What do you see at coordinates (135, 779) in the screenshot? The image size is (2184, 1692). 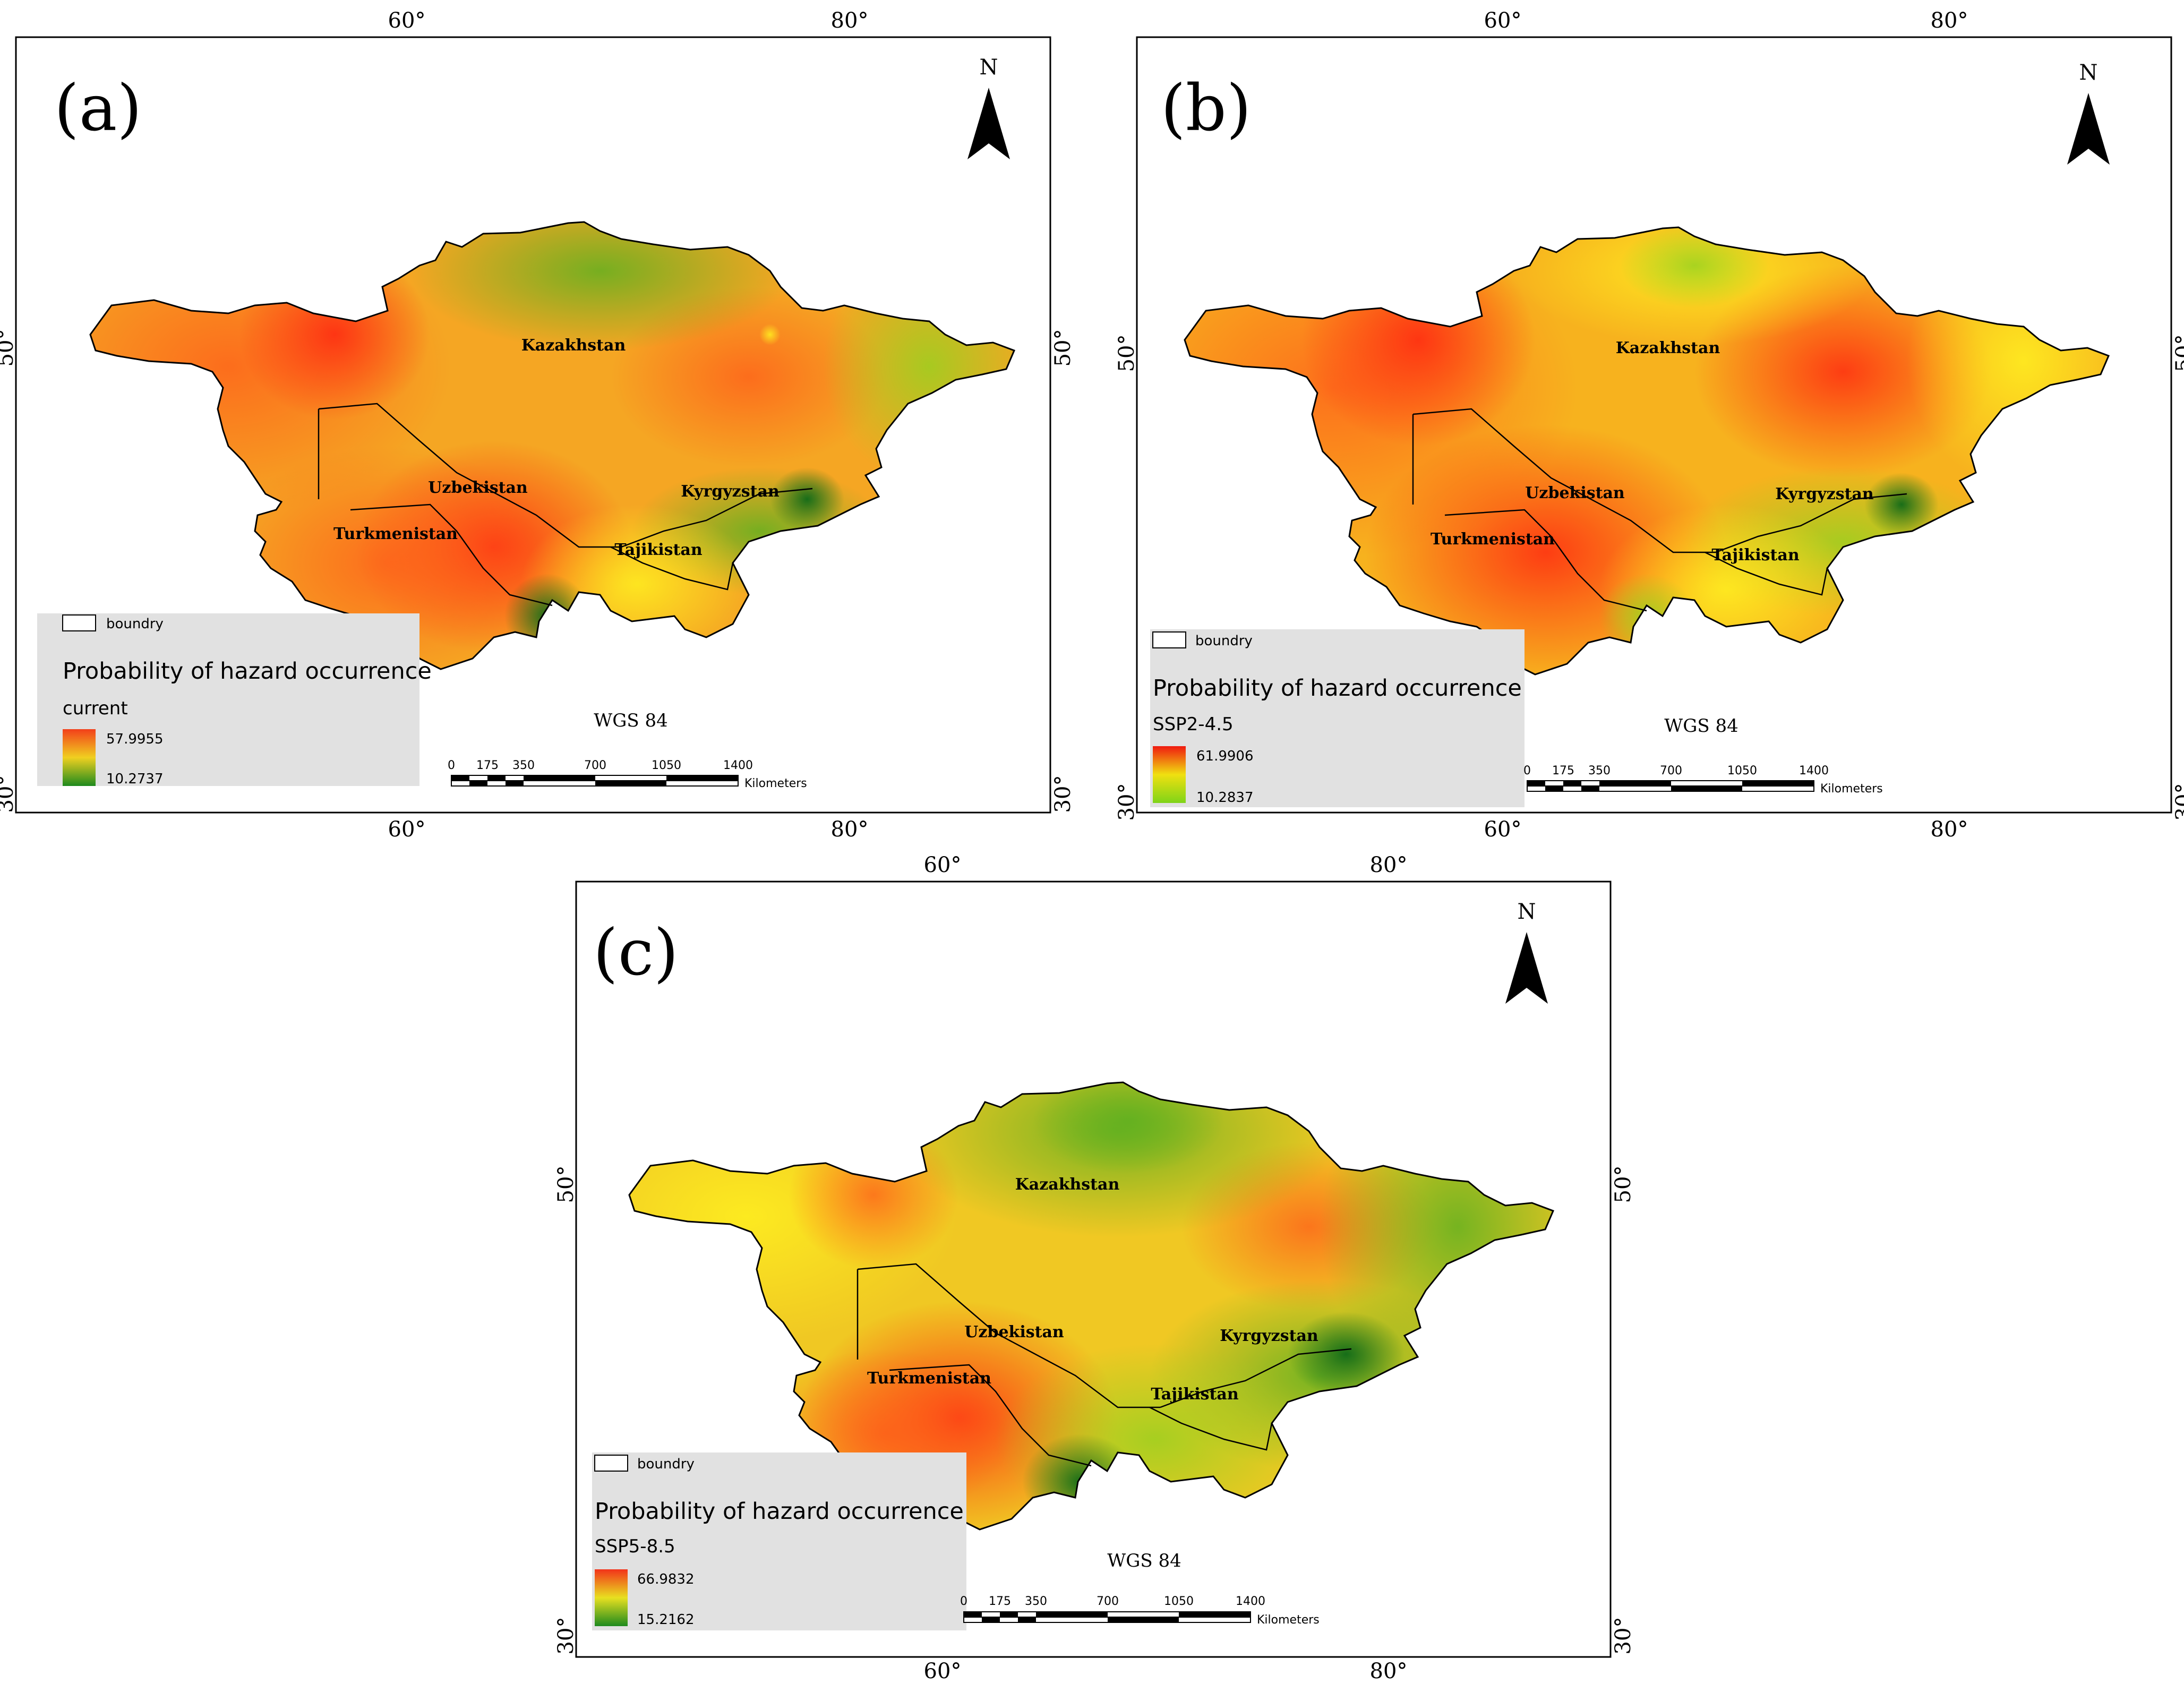 I see `legend-min: 10.2737` at bounding box center [135, 779].